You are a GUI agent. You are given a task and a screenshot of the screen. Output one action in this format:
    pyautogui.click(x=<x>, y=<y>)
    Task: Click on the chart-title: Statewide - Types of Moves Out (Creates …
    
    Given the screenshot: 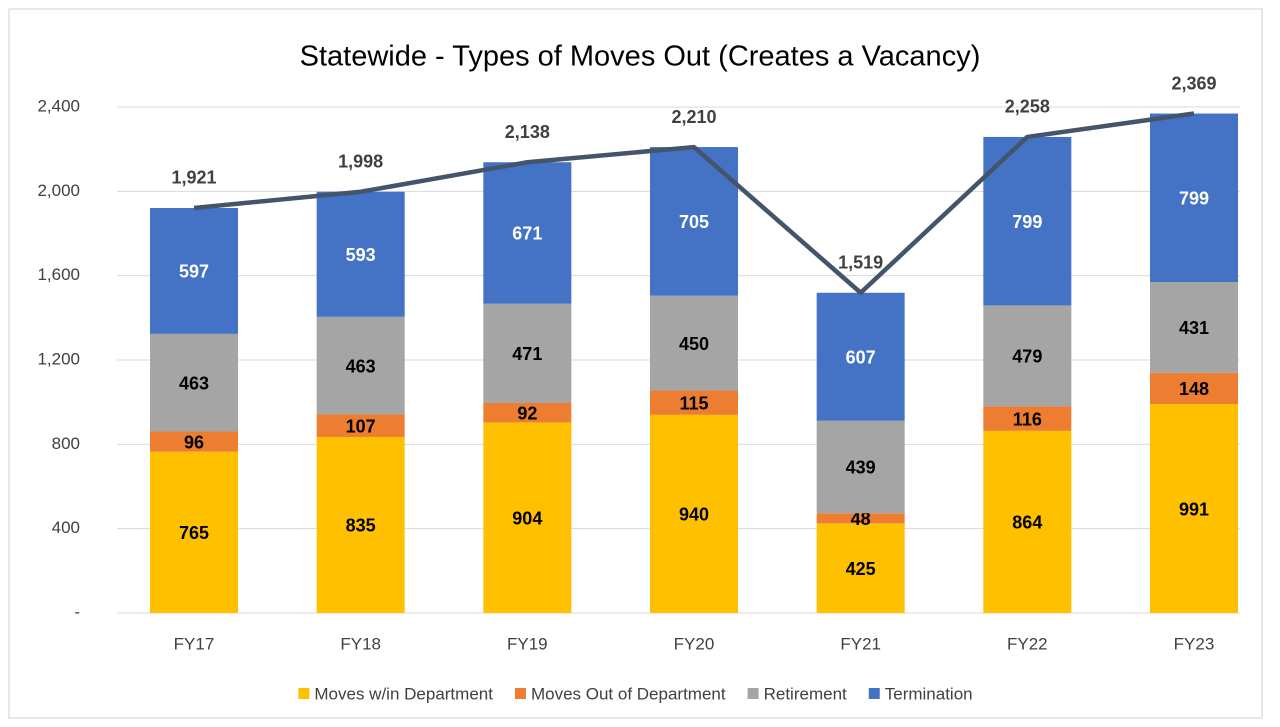 What is the action you would take?
    pyautogui.click(x=640, y=57)
    